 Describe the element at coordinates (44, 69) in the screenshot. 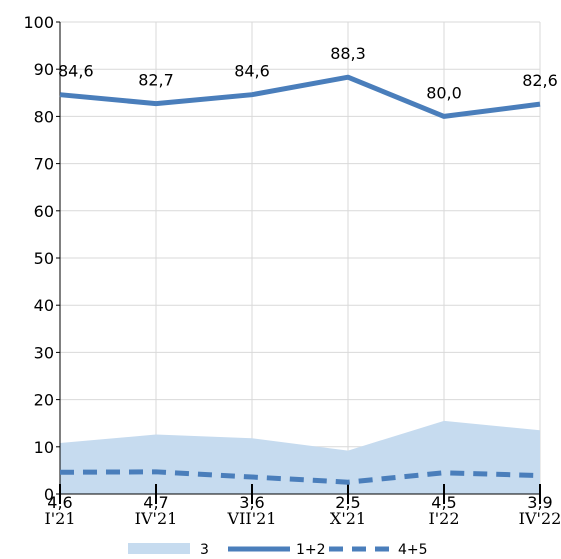

I see `y-tick-label: 90` at that location.